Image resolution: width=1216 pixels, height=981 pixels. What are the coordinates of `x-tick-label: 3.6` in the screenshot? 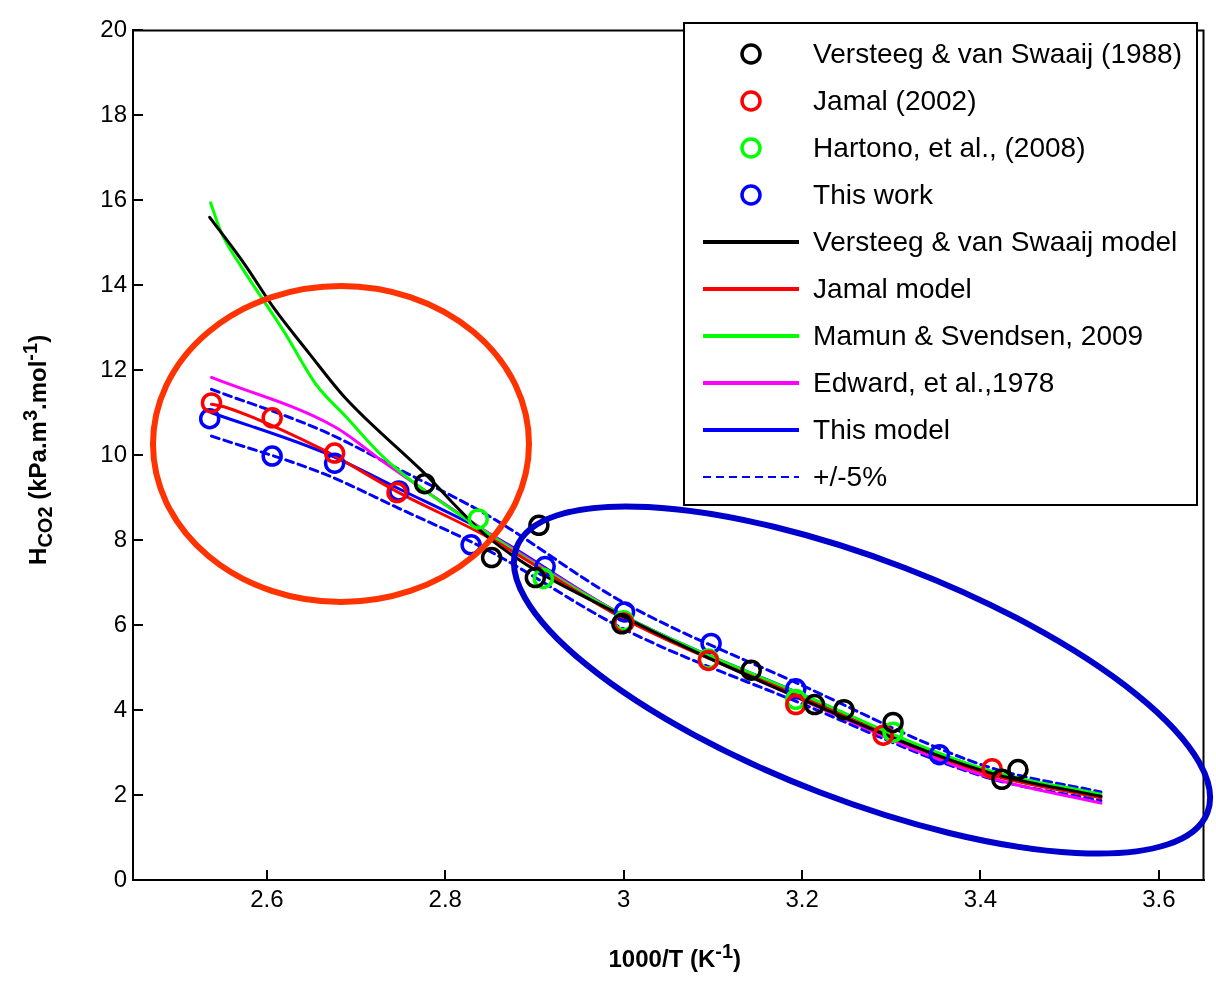 It's located at (1159, 899).